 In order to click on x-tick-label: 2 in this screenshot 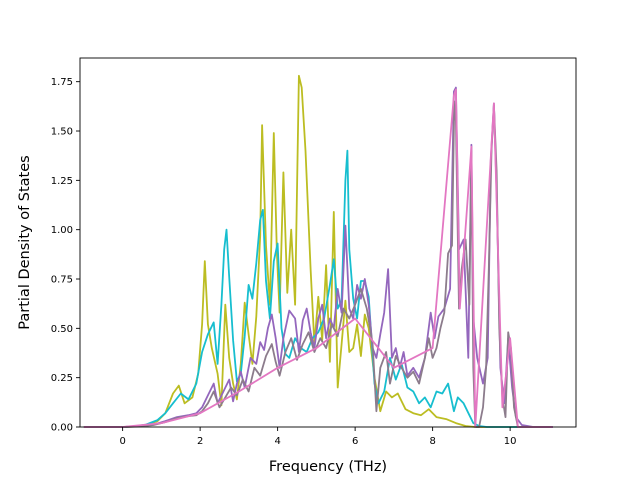, I will do `click(200, 441)`.